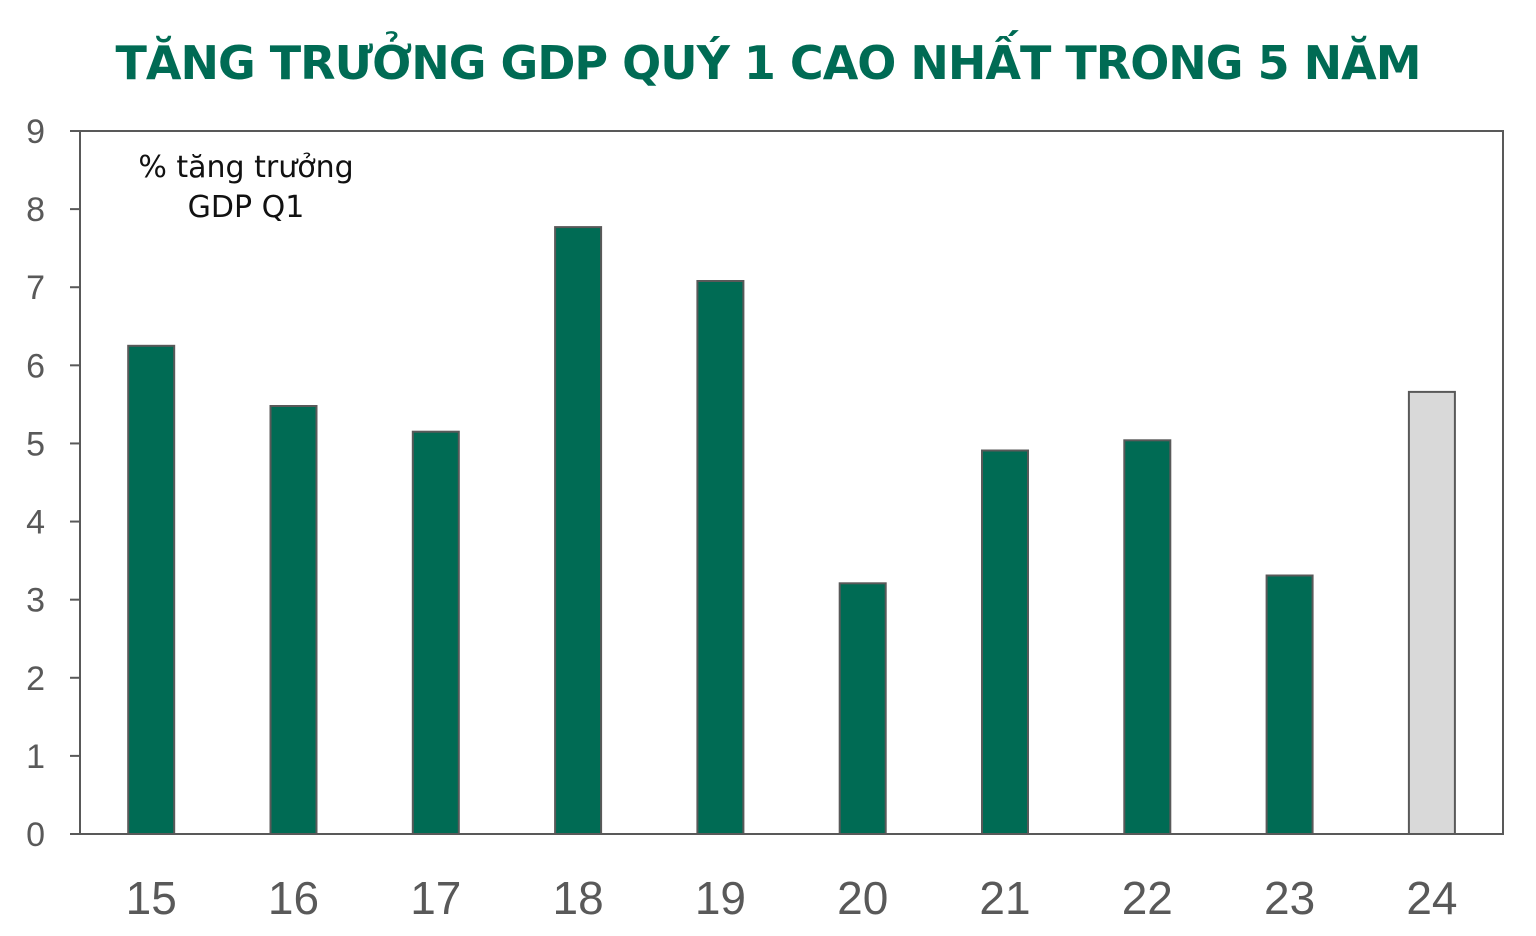 The height and width of the screenshot is (936, 1536). I want to click on y-tick-label: 5, so click(35, 444).